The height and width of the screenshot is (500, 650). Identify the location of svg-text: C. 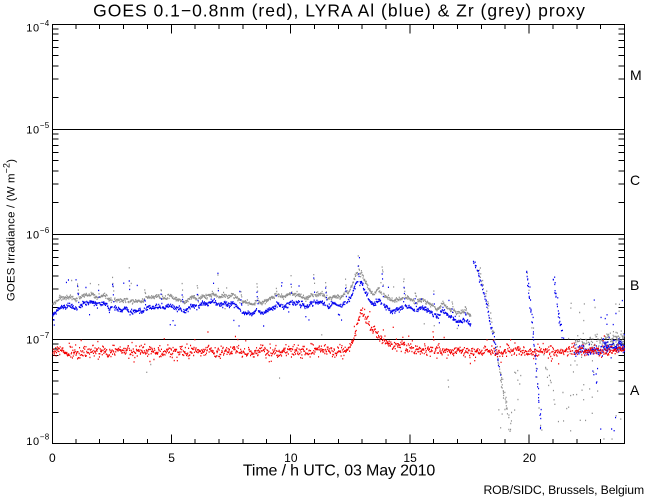
(635, 180).